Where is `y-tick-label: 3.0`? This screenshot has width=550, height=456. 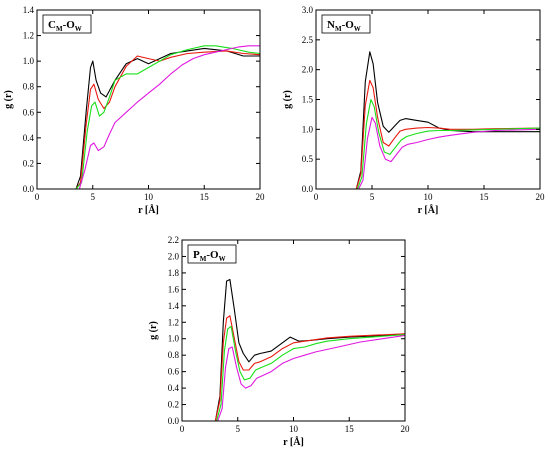
y-tick-label: 3.0 is located at coordinates (308, 10).